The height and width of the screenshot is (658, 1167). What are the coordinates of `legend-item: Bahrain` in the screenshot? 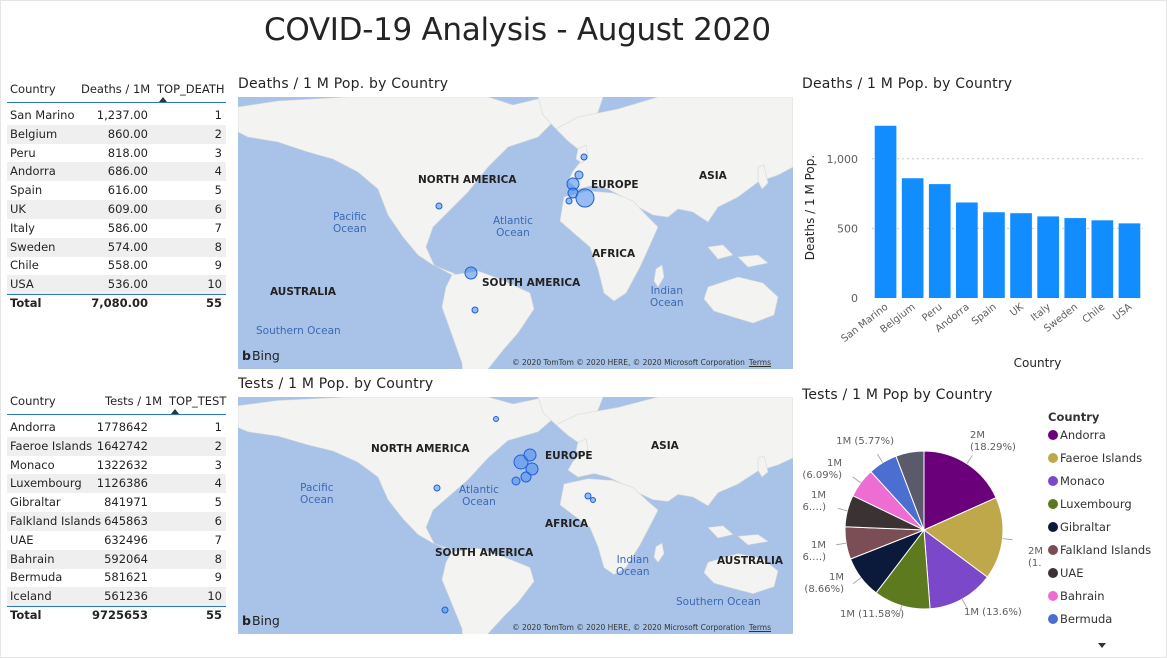 It's located at (1076, 596).